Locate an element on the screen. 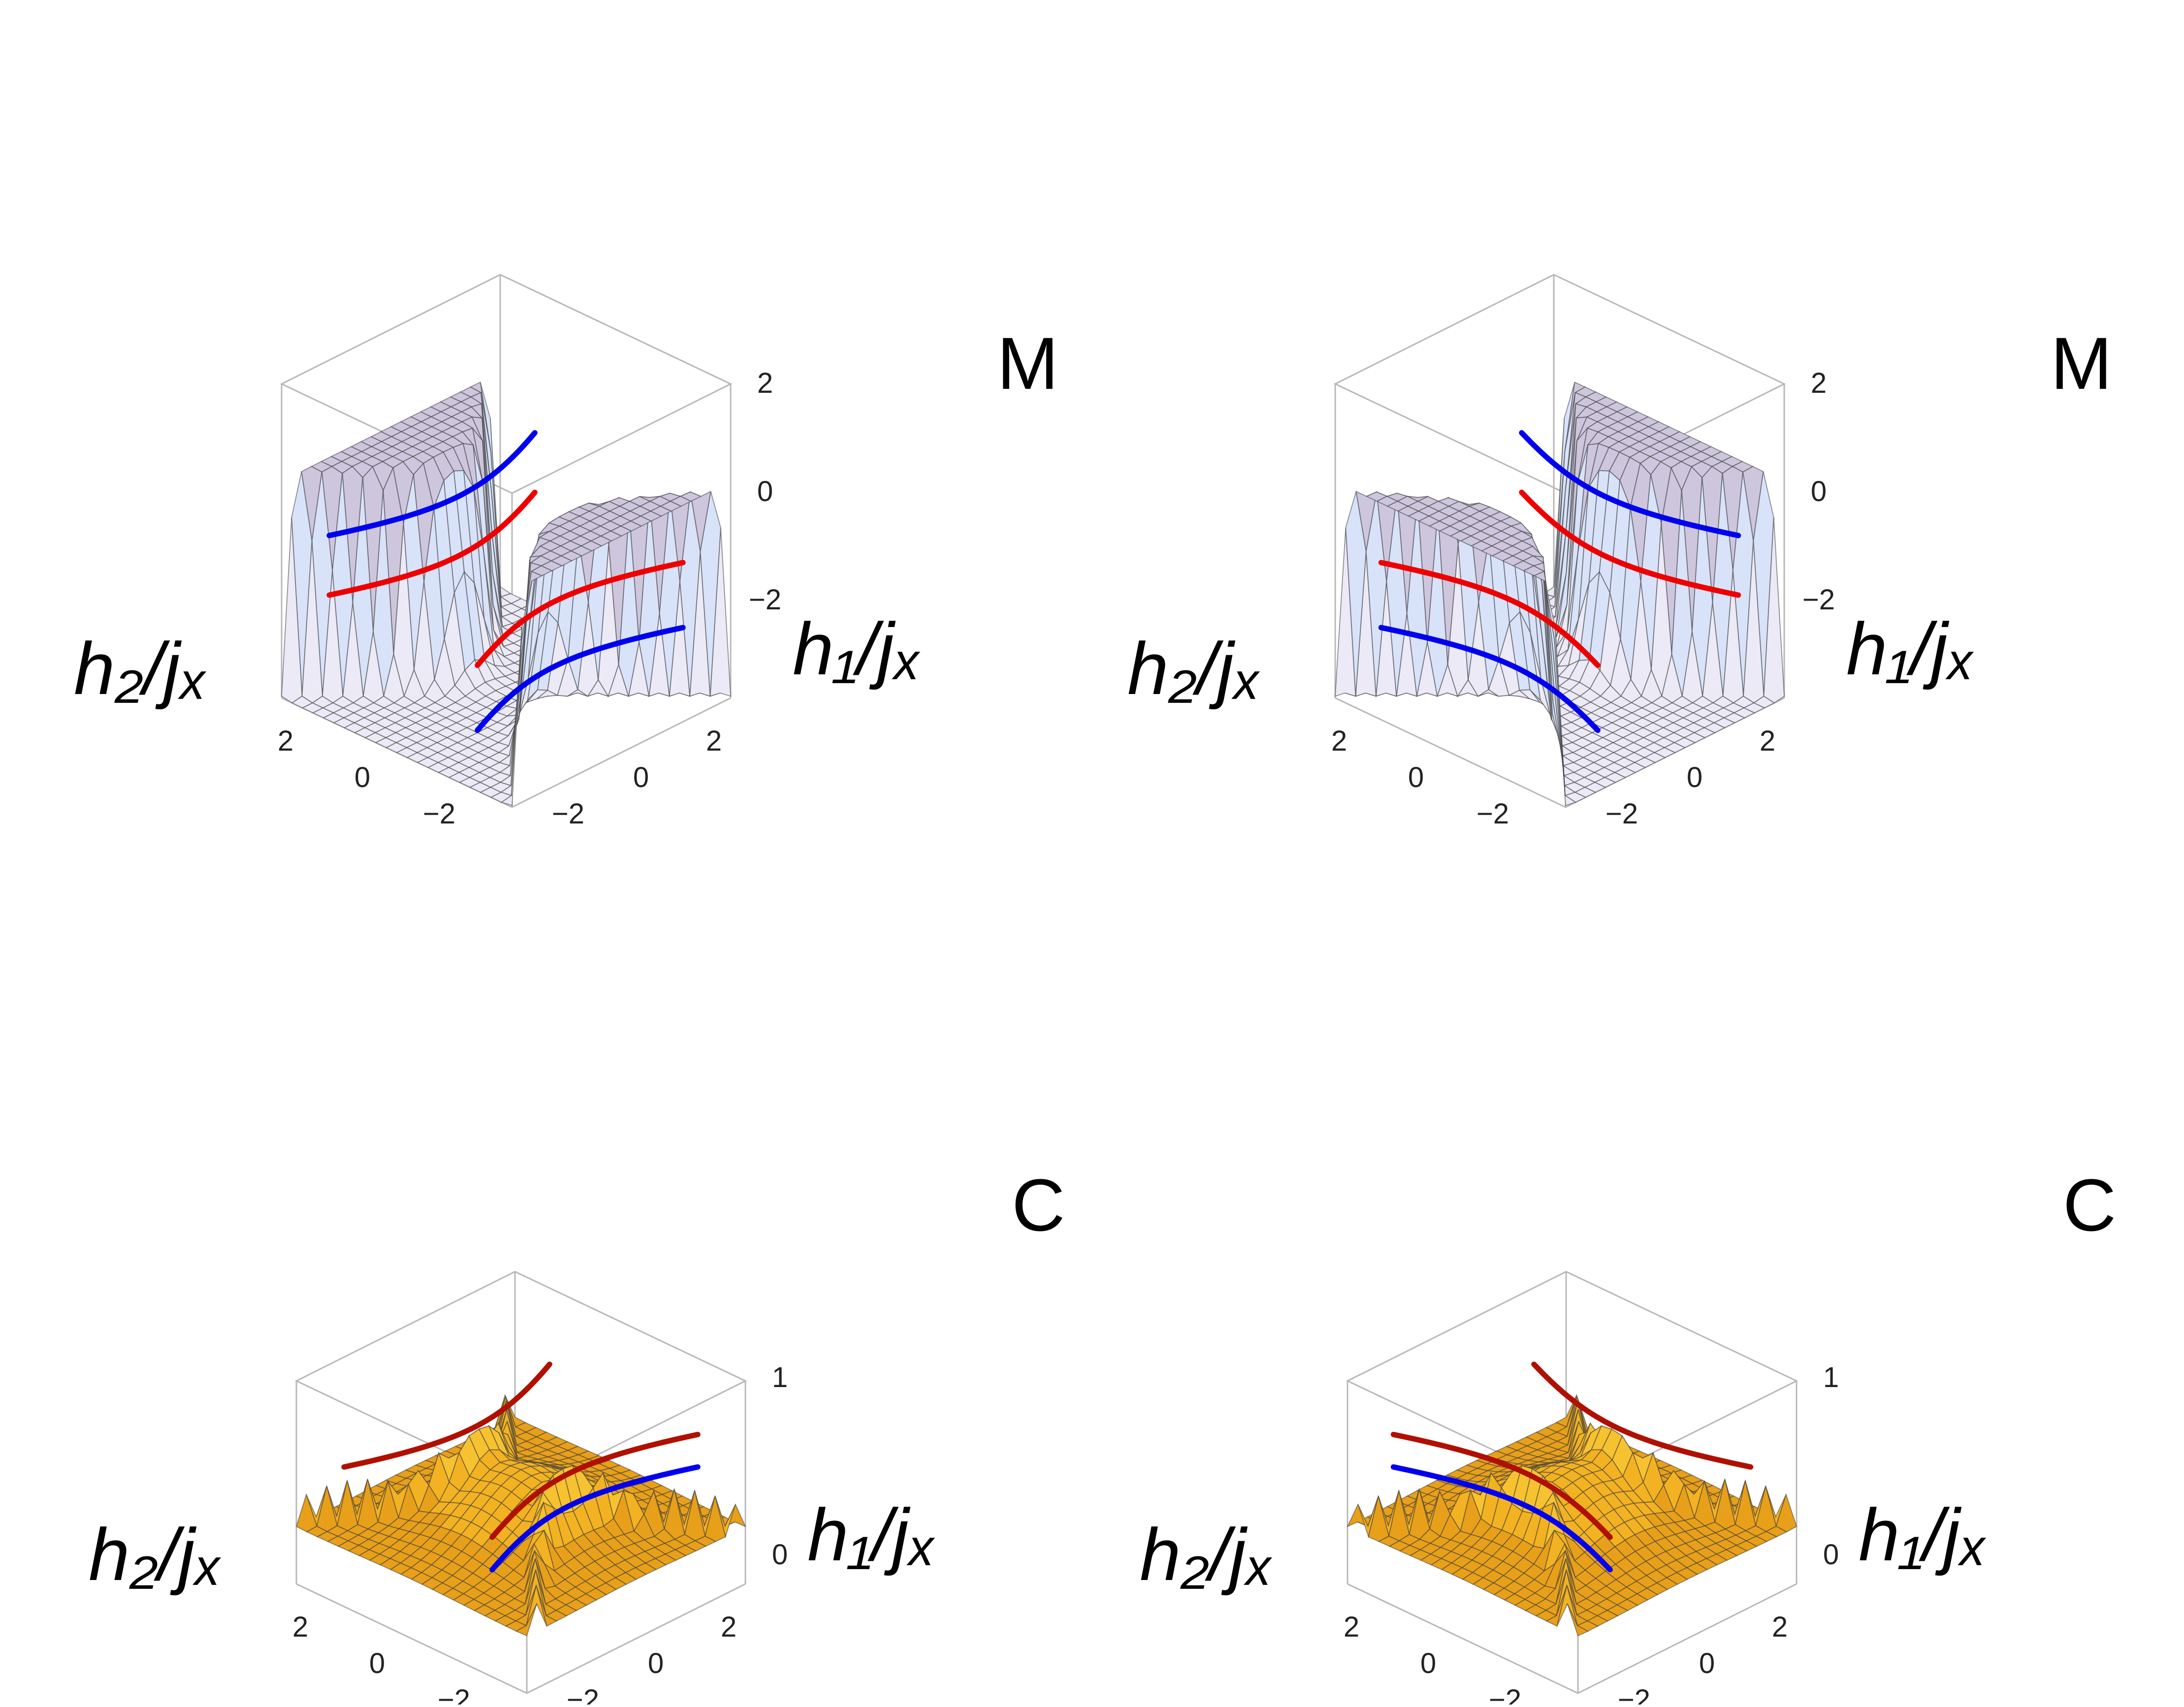  chart-panel-top-left: 2 0 −2 2 0 −2 2 0 −2 h₁/jₓ h₂/jₓ M is located at coordinates (566, 552).